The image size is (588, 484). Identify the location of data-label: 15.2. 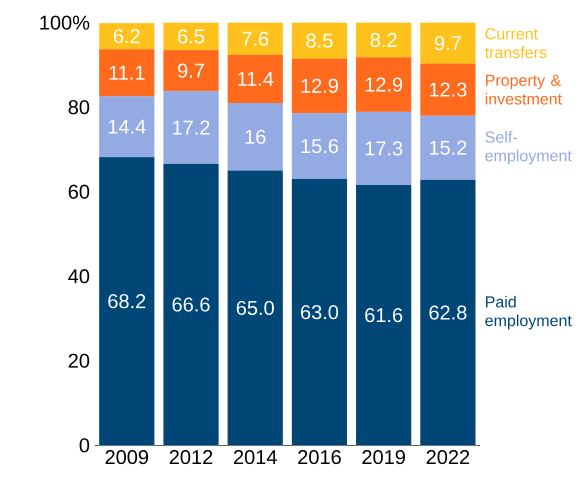
(448, 147).